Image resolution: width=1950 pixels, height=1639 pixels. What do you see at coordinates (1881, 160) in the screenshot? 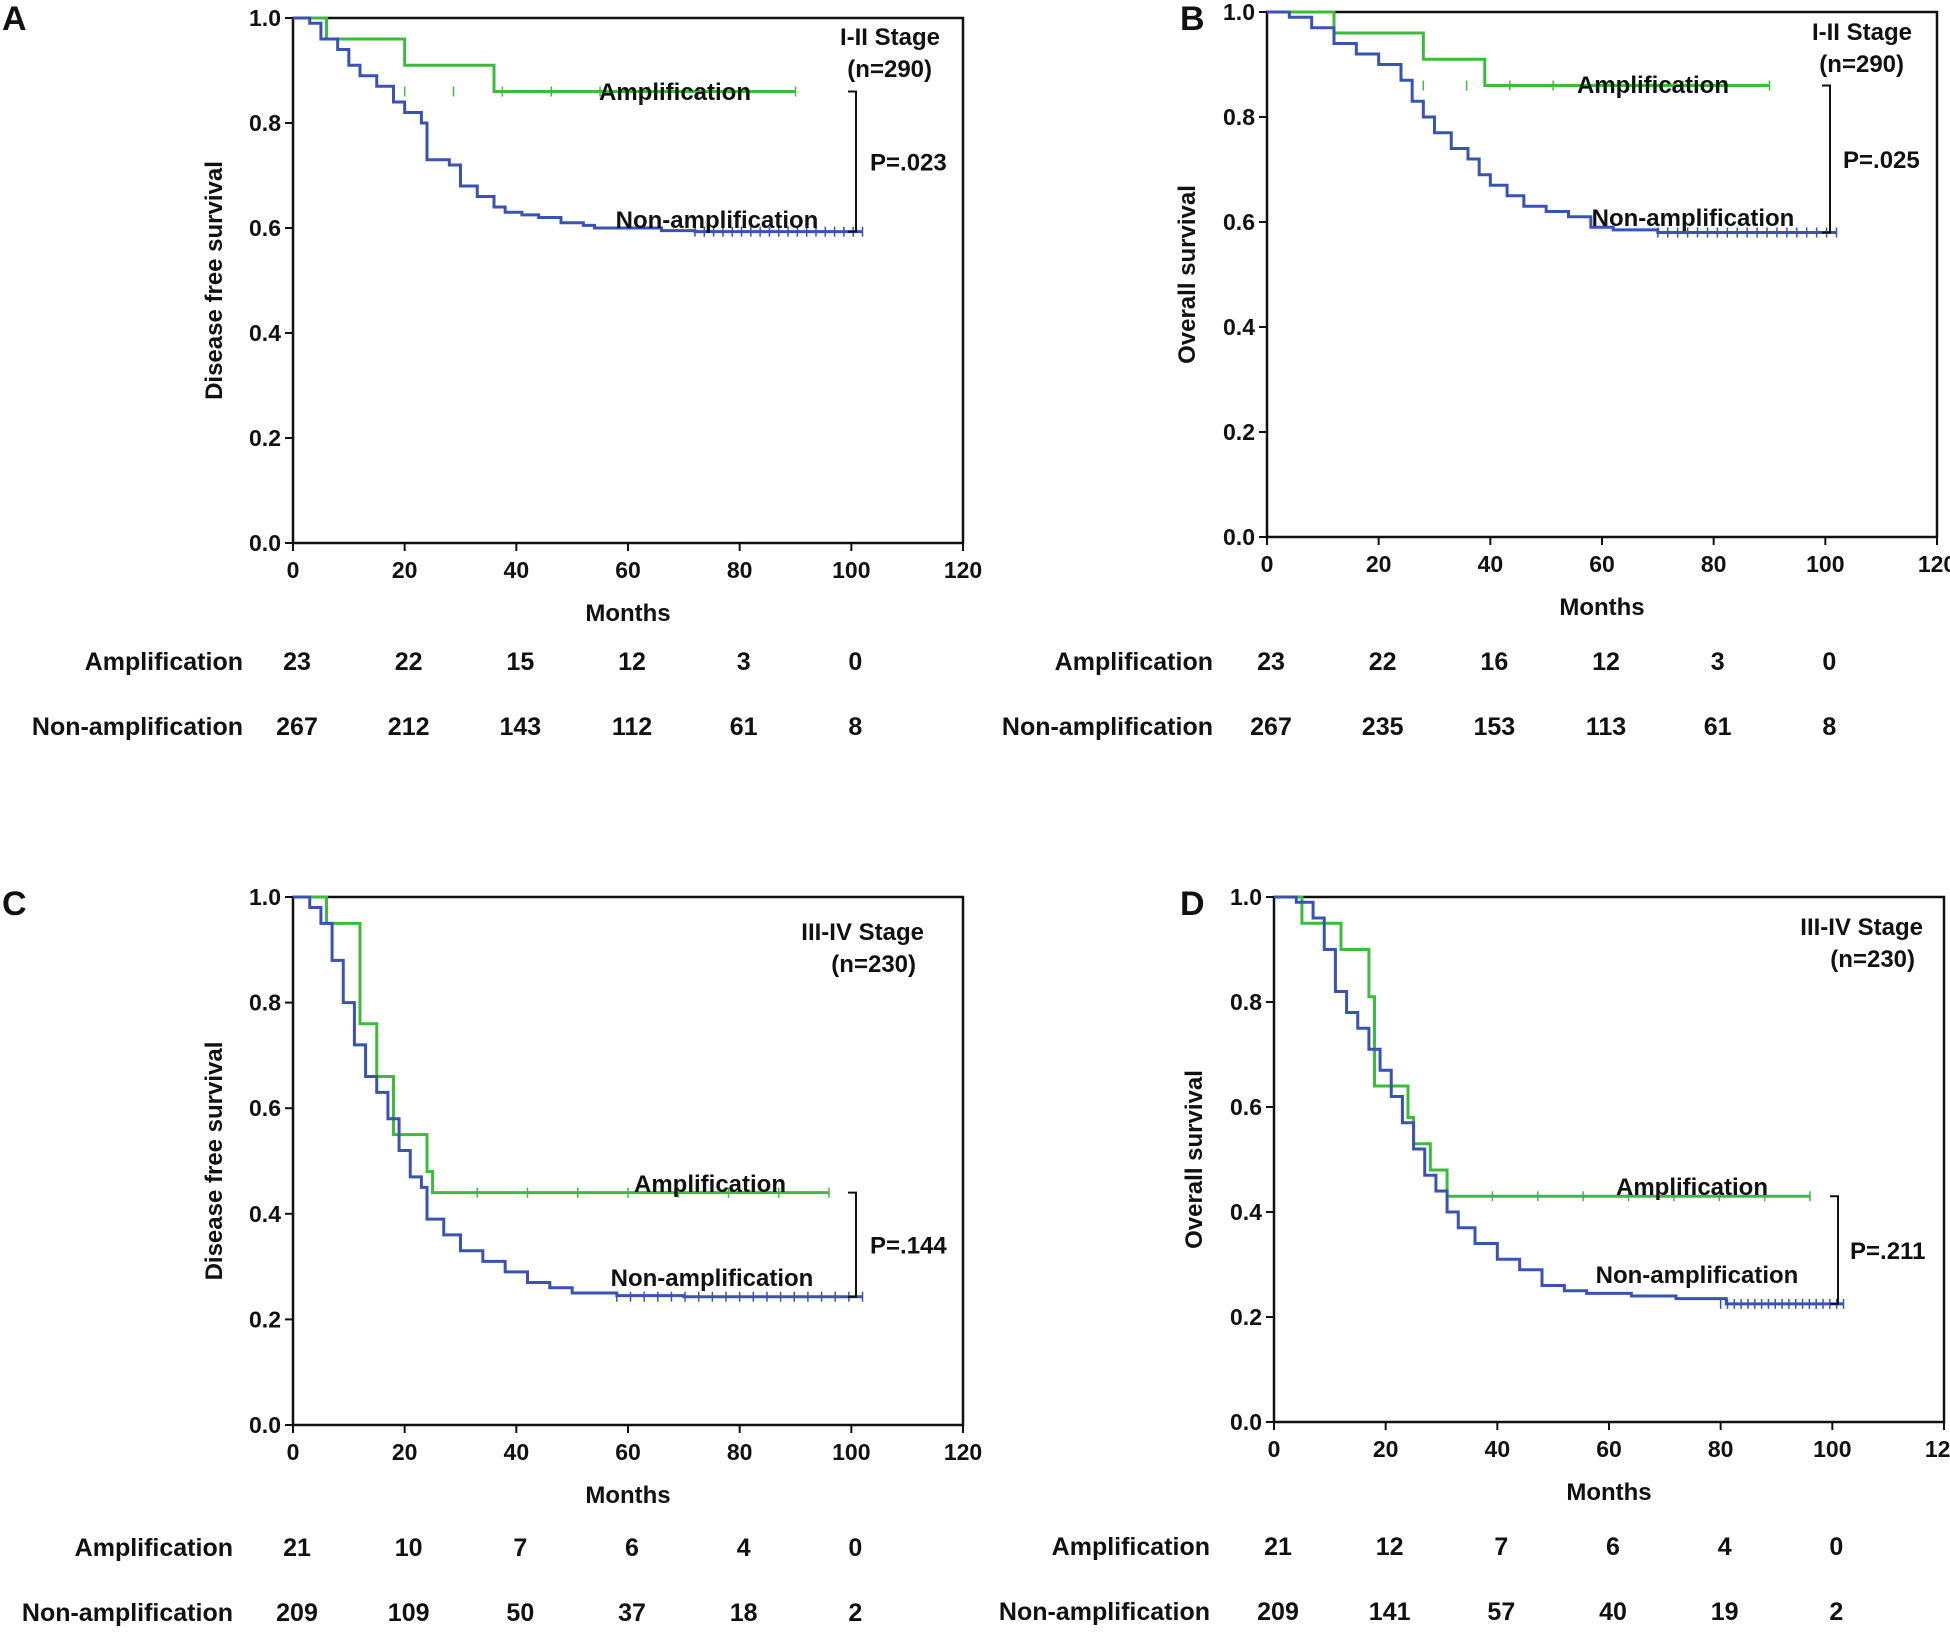
I see `p-value: P=.025` at bounding box center [1881, 160].